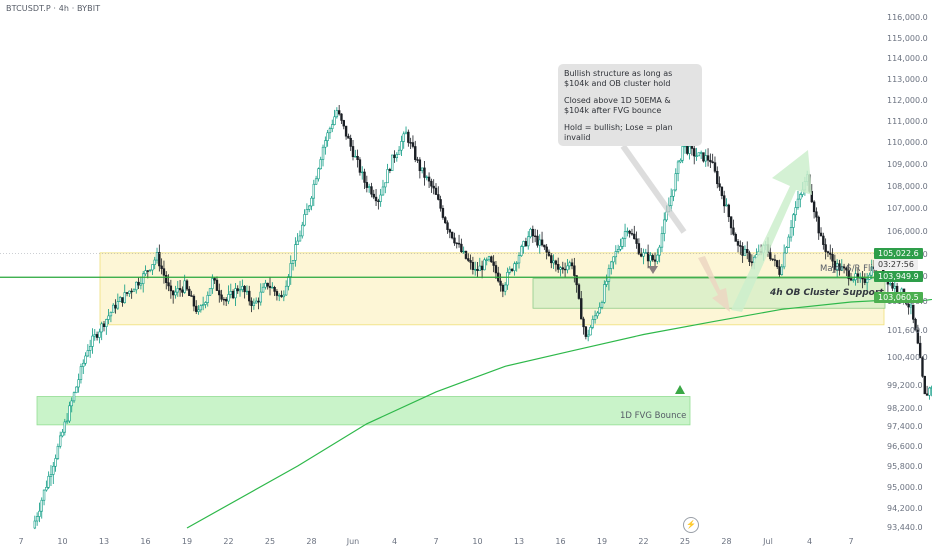  What do you see at coordinates (907, 100) in the screenshot?
I see `y-tick-label: 112,000.0` at bounding box center [907, 100].